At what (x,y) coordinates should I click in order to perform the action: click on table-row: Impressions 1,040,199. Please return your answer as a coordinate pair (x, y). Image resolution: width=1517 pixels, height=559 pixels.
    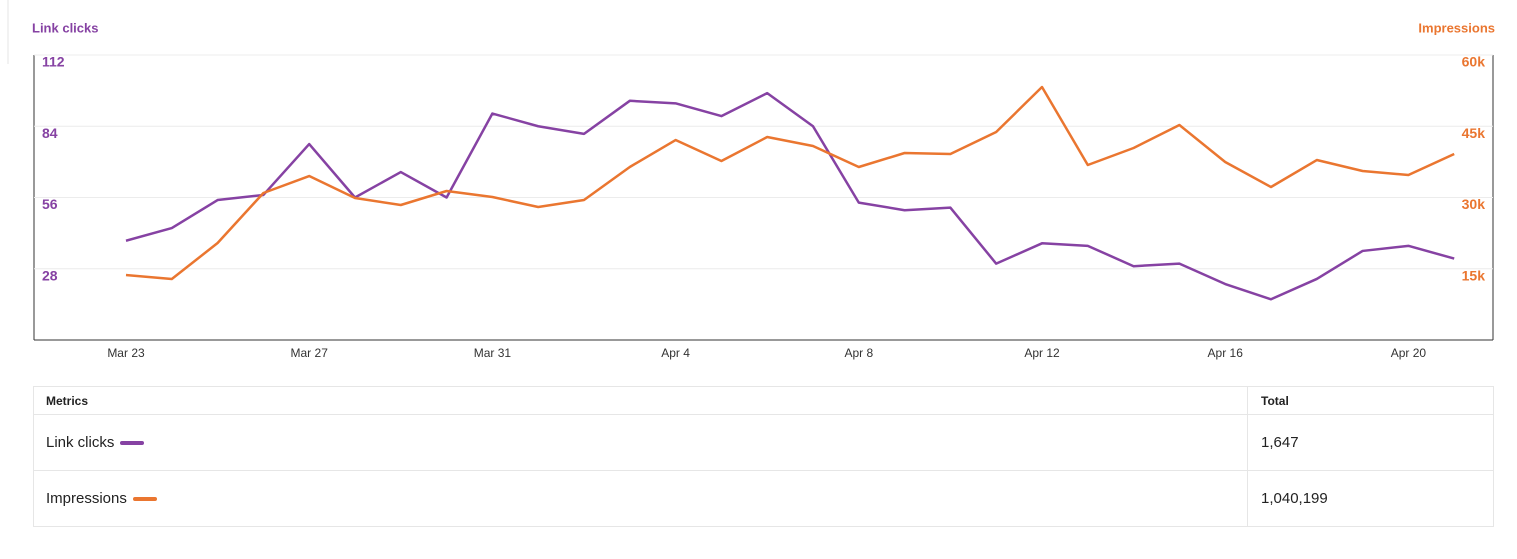
    Looking at the image, I should click on (763, 498).